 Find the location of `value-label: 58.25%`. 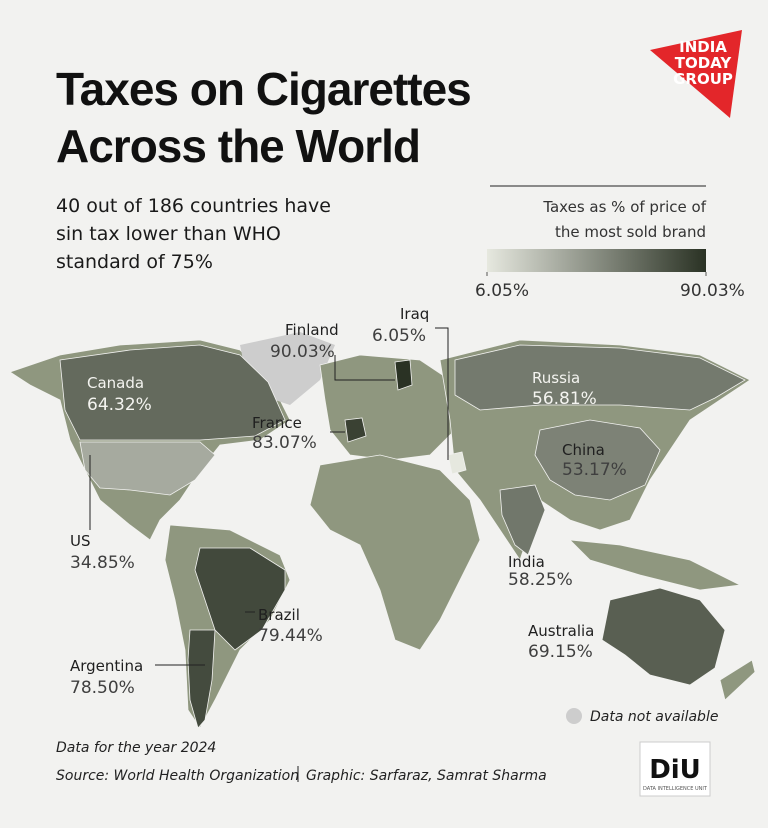

value-label: 58.25% is located at coordinates (540, 580).